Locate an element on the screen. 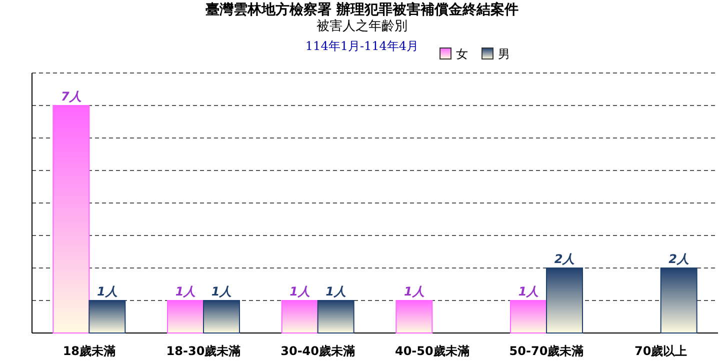  chart-title: 臺灣雲林地方檢察署 辦理犯罪被害補償金終結案件 is located at coordinates (362, 9).